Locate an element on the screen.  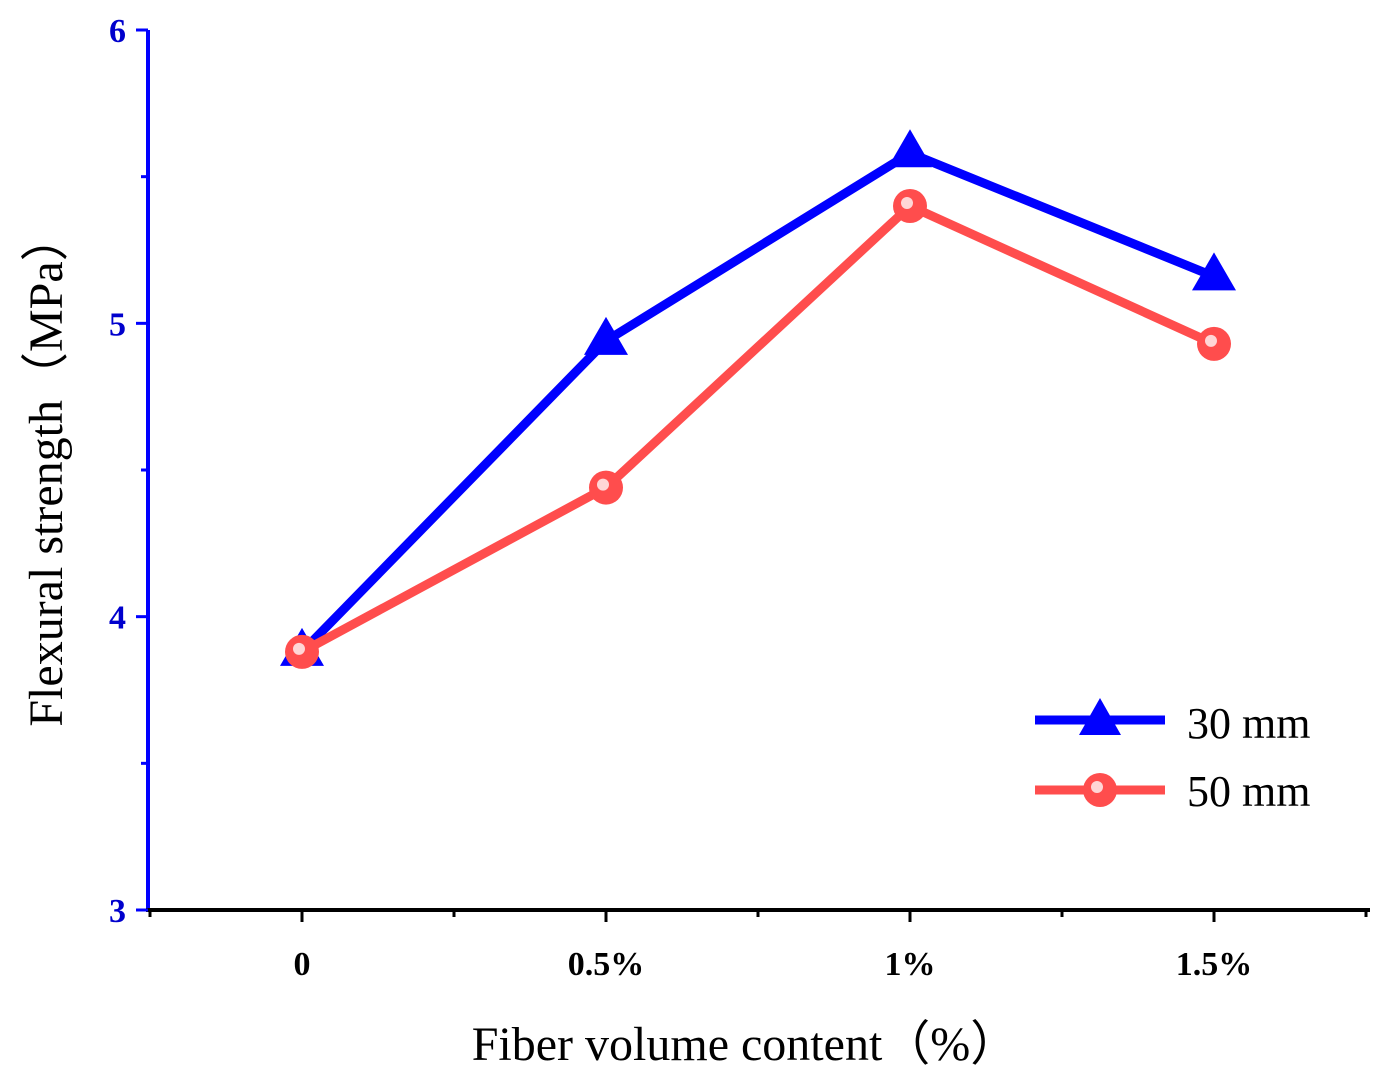
x-tick-label: 0.5% is located at coordinates (606, 964).